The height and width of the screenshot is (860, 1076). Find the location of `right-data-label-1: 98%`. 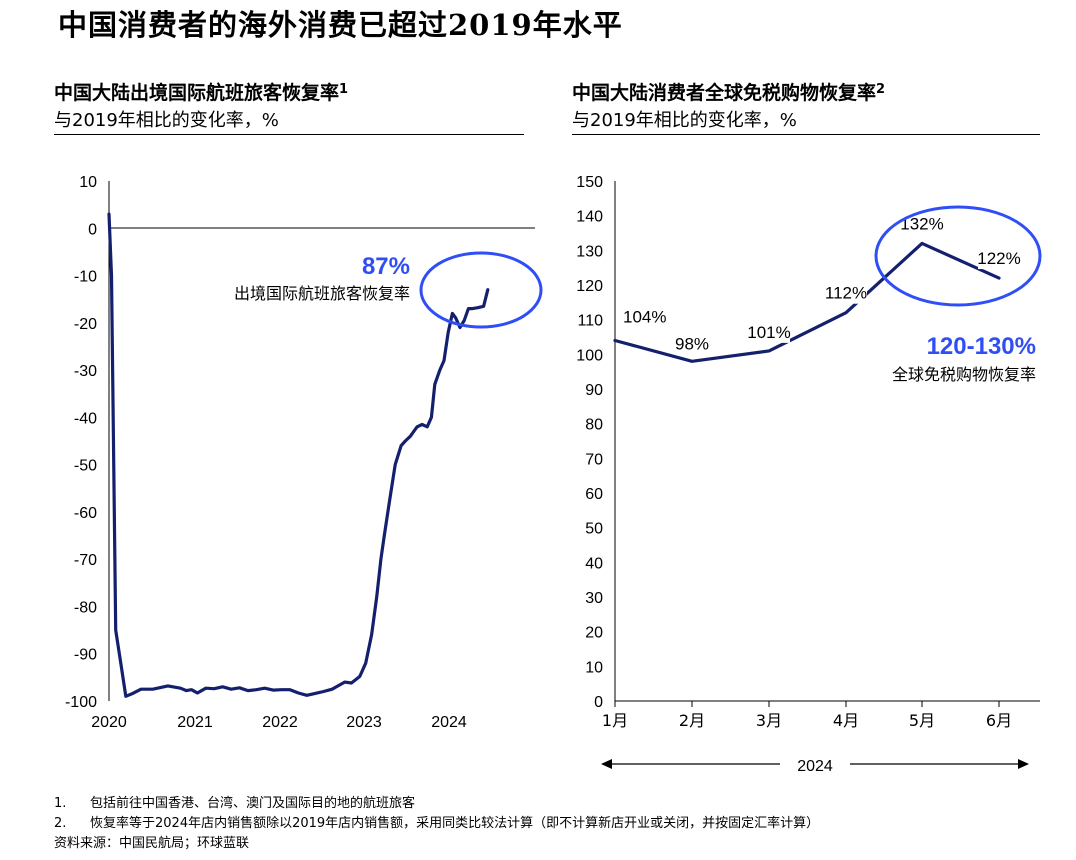

right-data-label-1: 98% is located at coordinates (692, 343).